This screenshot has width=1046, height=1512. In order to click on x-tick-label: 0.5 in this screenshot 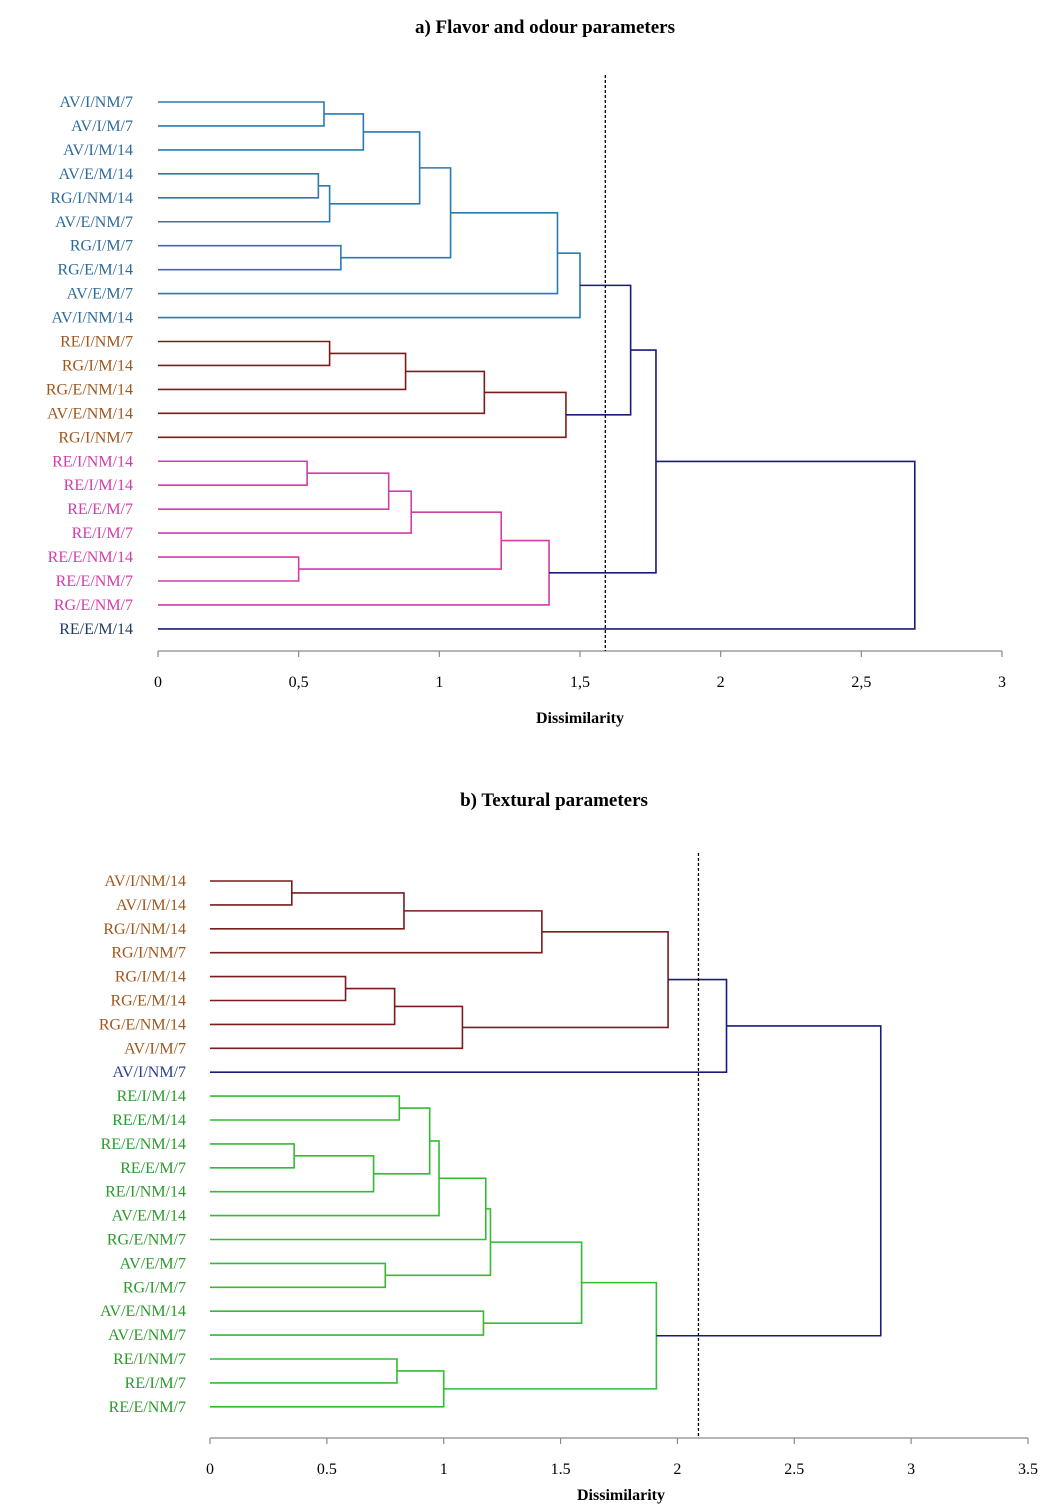, I will do `click(327, 1469)`.